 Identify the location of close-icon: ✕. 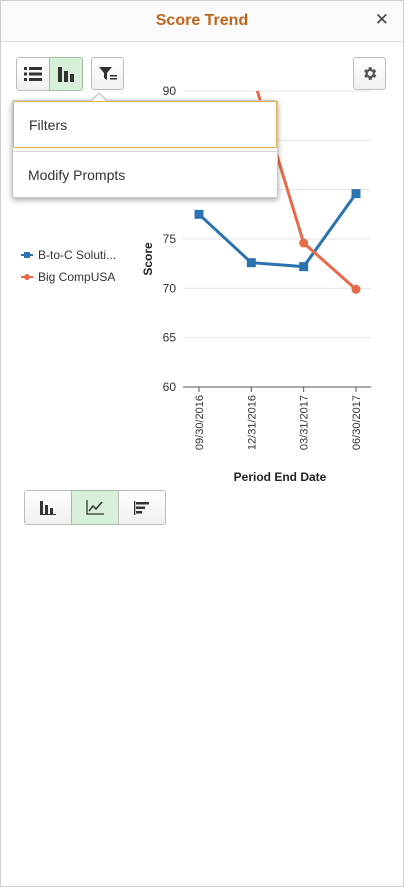
(381, 19).